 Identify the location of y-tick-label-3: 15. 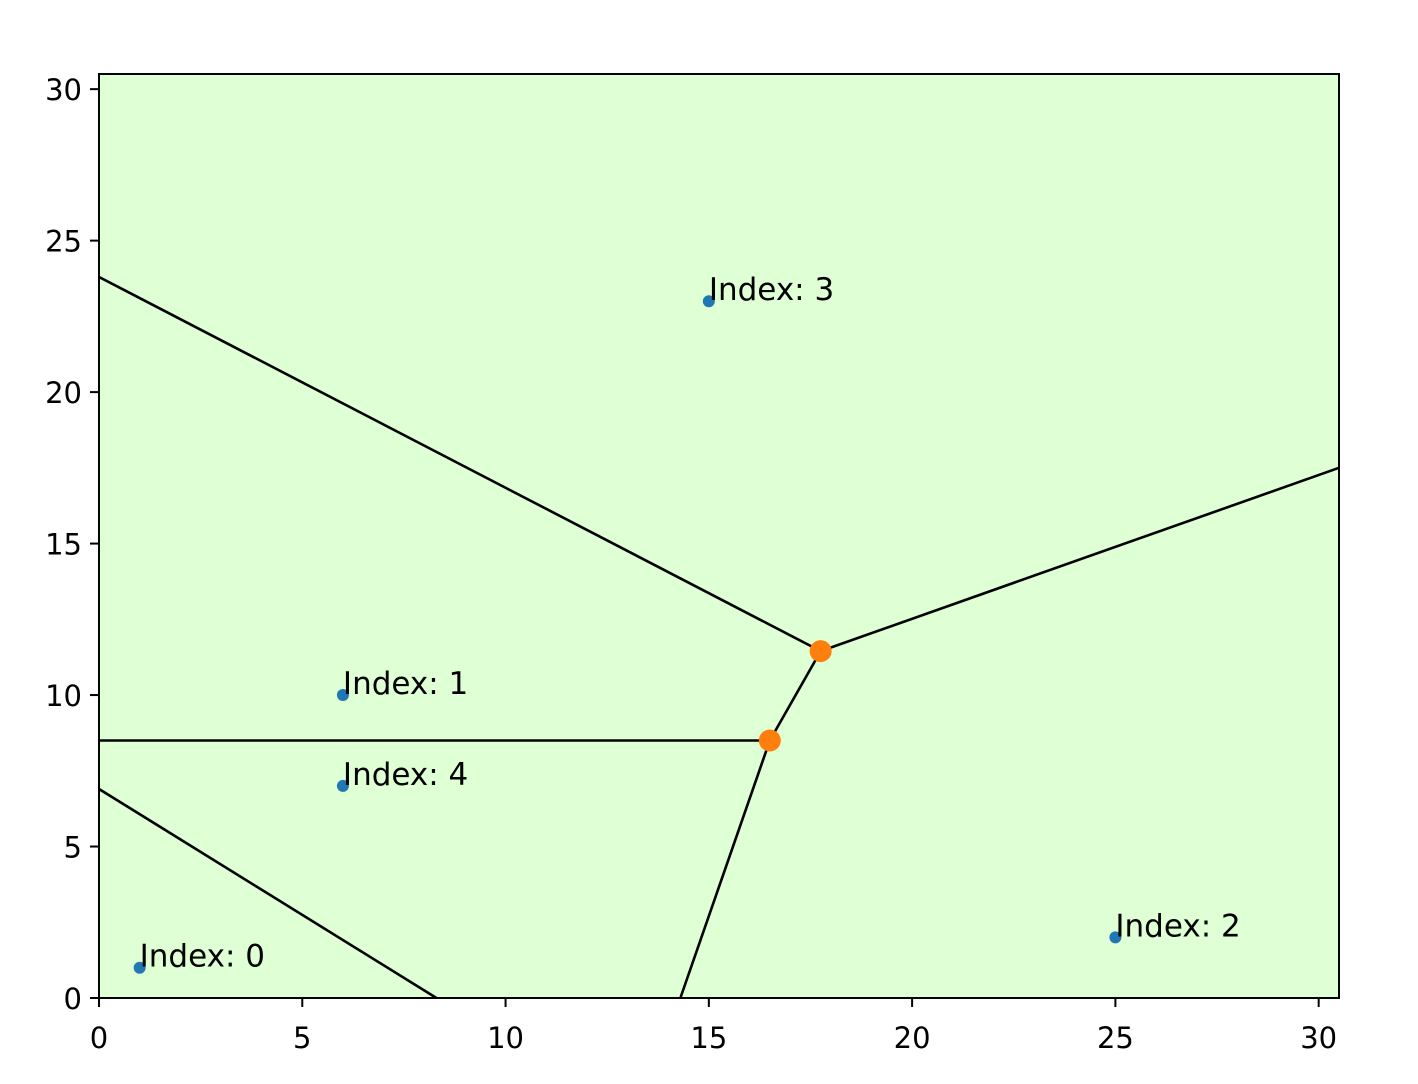
(63, 545).